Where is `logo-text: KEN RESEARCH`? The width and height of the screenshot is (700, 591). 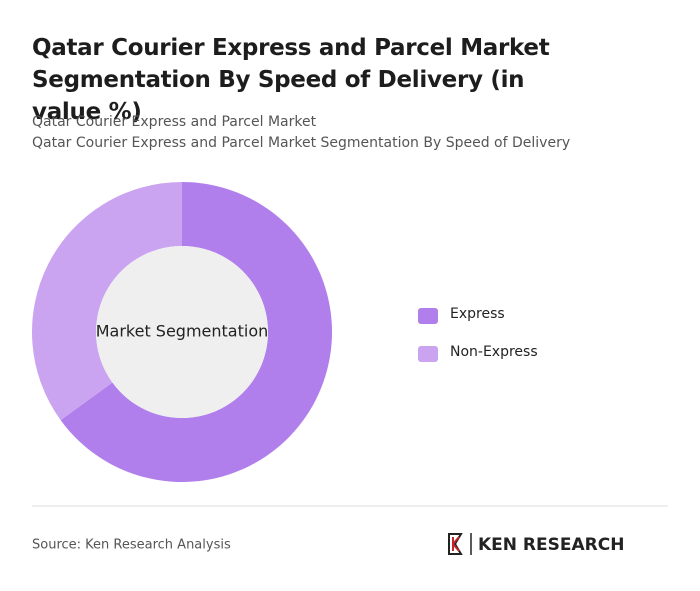 logo-text: KEN RESEARCH is located at coordinates (551, 545).